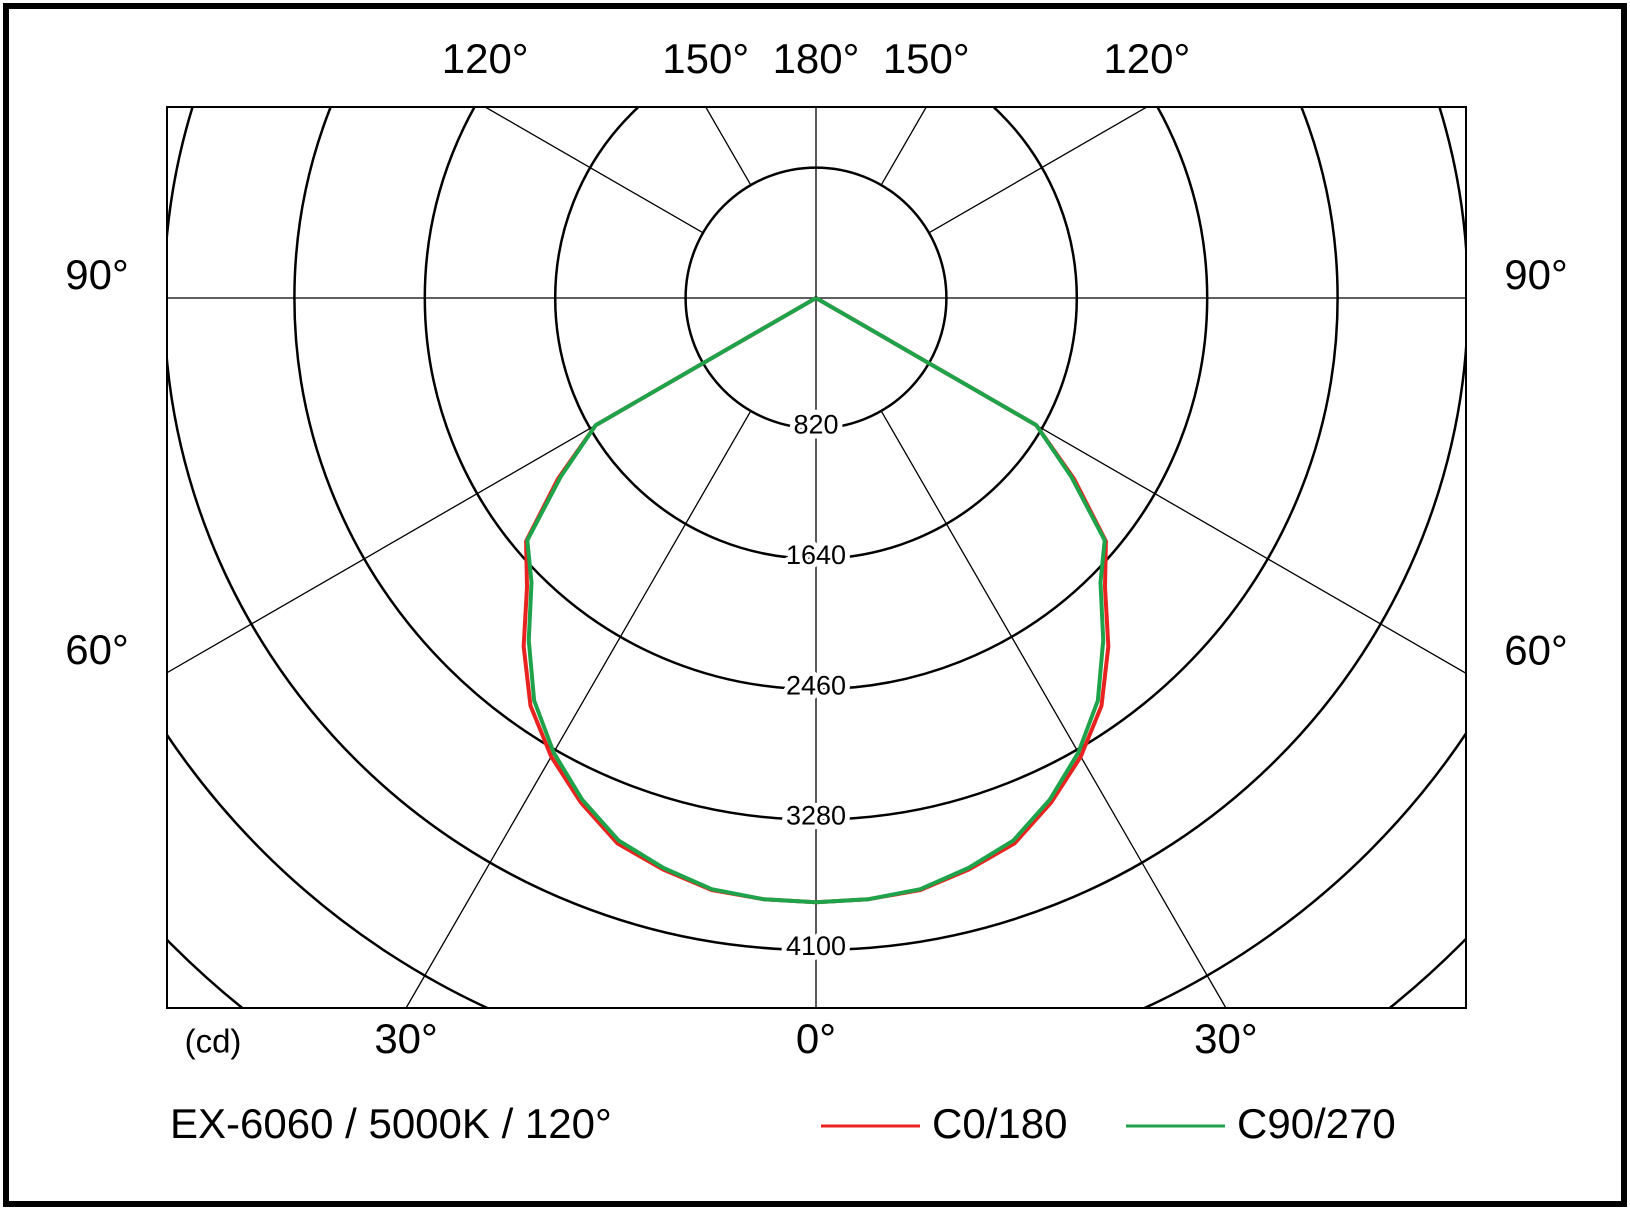 The width and height of the screenshot is (1630, 1210). What do you see at coordinates (816, 685) in the screenshot?
I see `ring-label: 2460` at bounding box center [816, 685].